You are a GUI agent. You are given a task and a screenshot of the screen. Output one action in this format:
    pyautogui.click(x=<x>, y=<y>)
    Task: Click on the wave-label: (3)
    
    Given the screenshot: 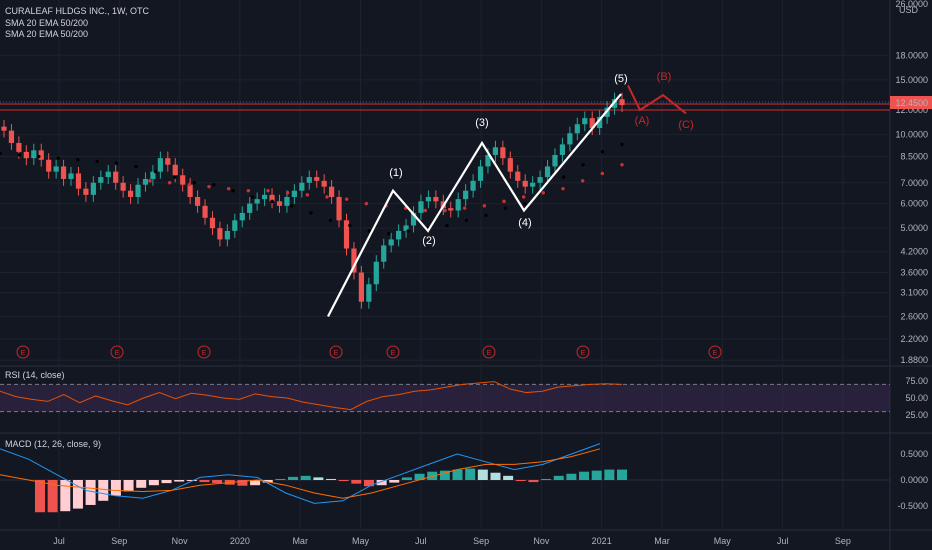 What is the action you would take?
    pyautogui.click(x=481, y=123)
    